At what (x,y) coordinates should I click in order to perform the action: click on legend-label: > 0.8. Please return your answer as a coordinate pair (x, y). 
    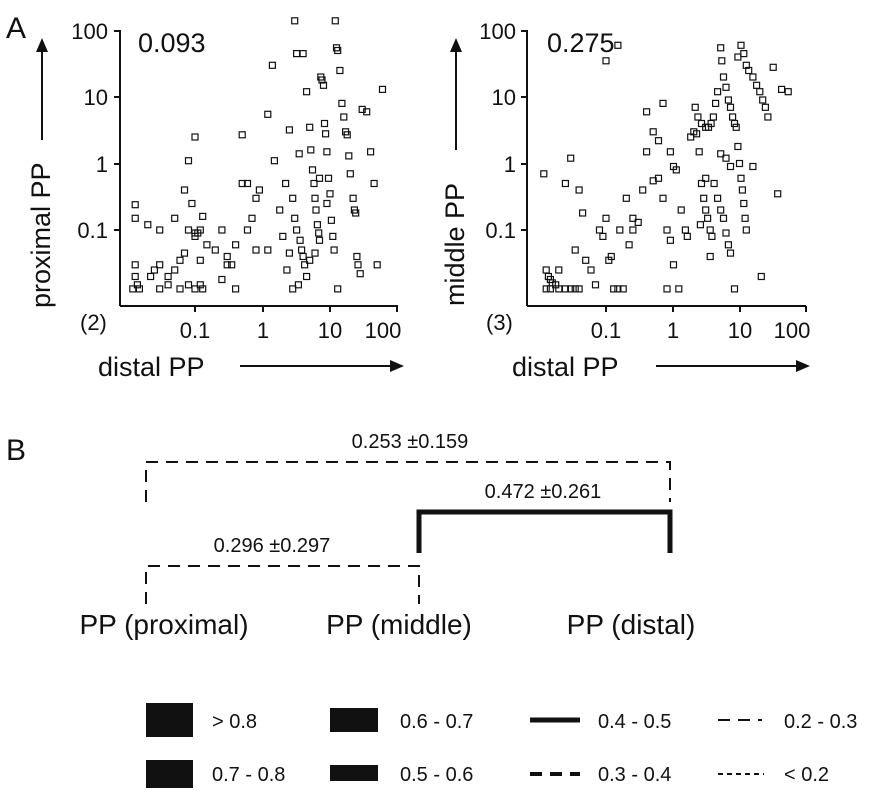
    Looking at the image, I should click on (234, 722).